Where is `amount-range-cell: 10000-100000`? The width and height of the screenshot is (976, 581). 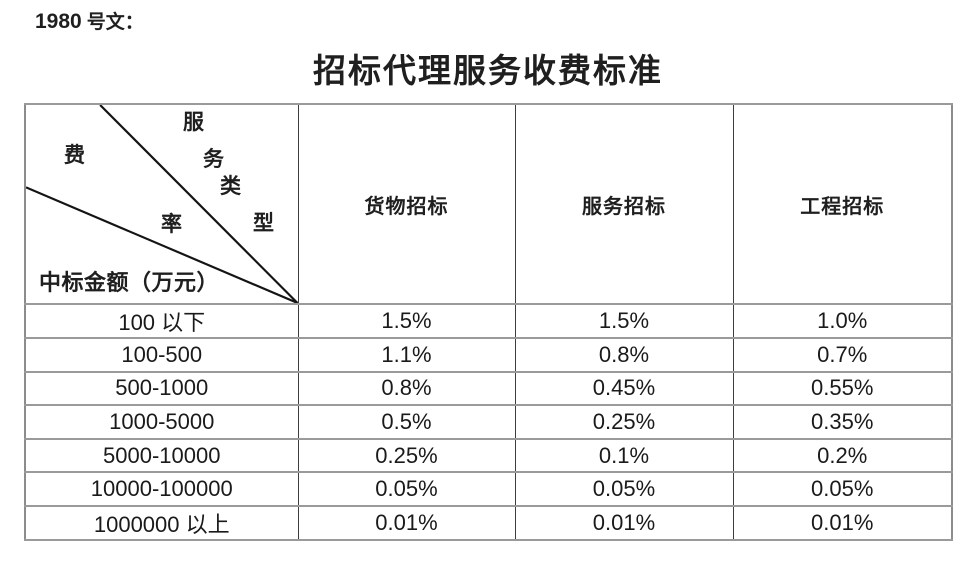
amount-range-cell: 10000-100000 is located at coordinates (161, 489).